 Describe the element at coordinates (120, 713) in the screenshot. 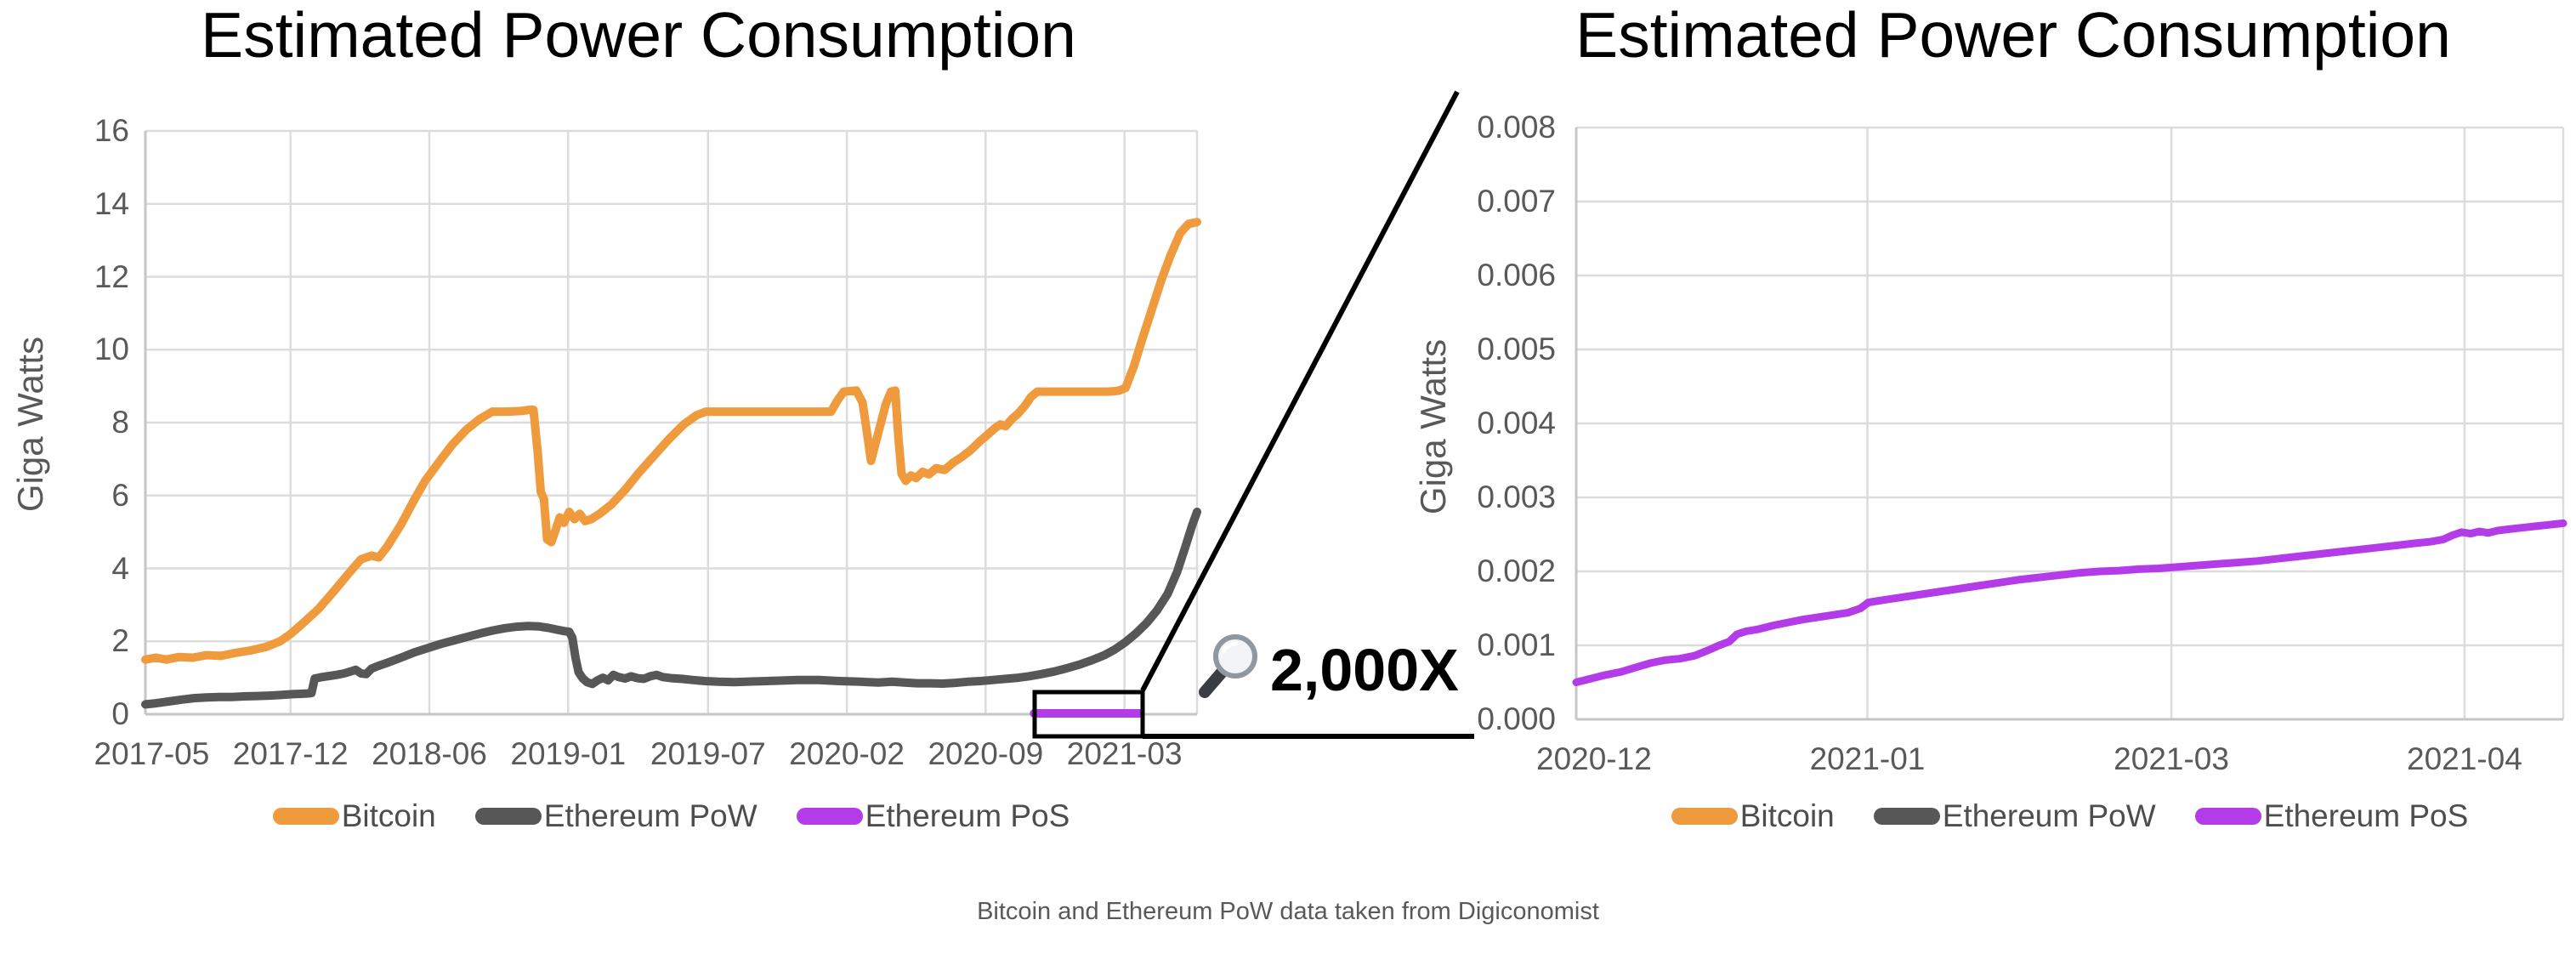

I see `y-tick-label: 0` at that location.